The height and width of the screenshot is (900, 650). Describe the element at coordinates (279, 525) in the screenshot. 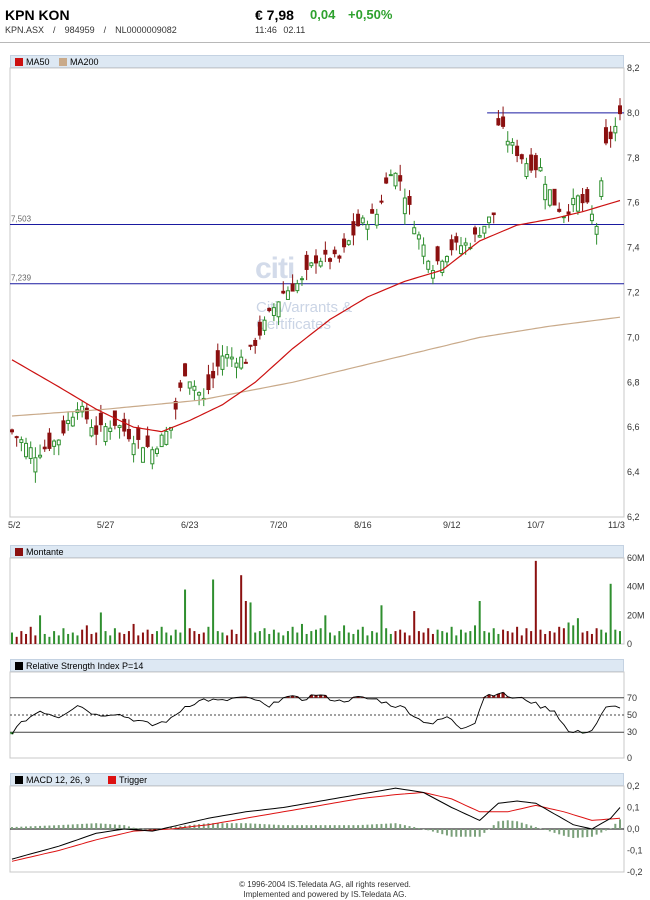

I see `x-tick-label: 7/20` at that location.